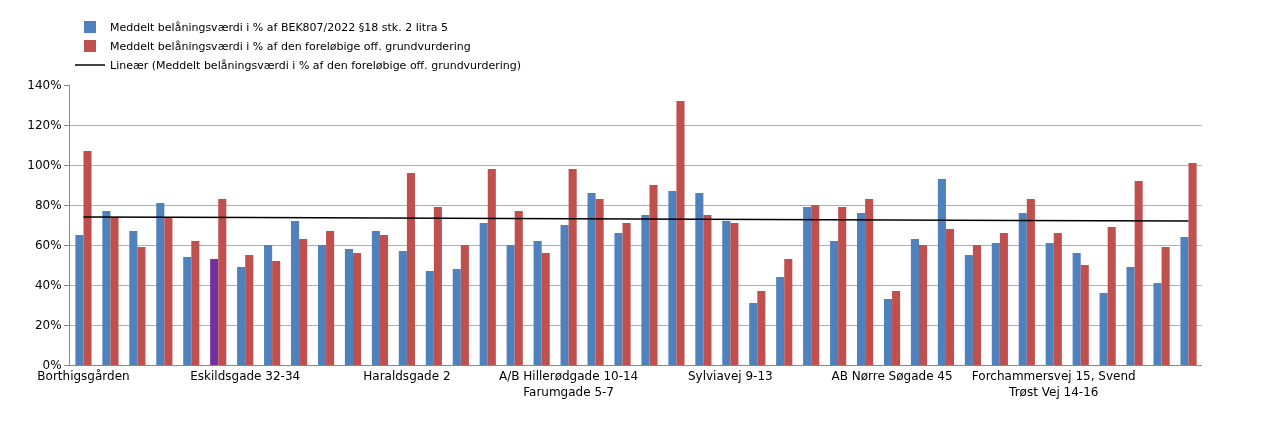  Describe the element at coordinates (44, 85) in the screenshot. I see `y-tick-label: 140%` at that location.